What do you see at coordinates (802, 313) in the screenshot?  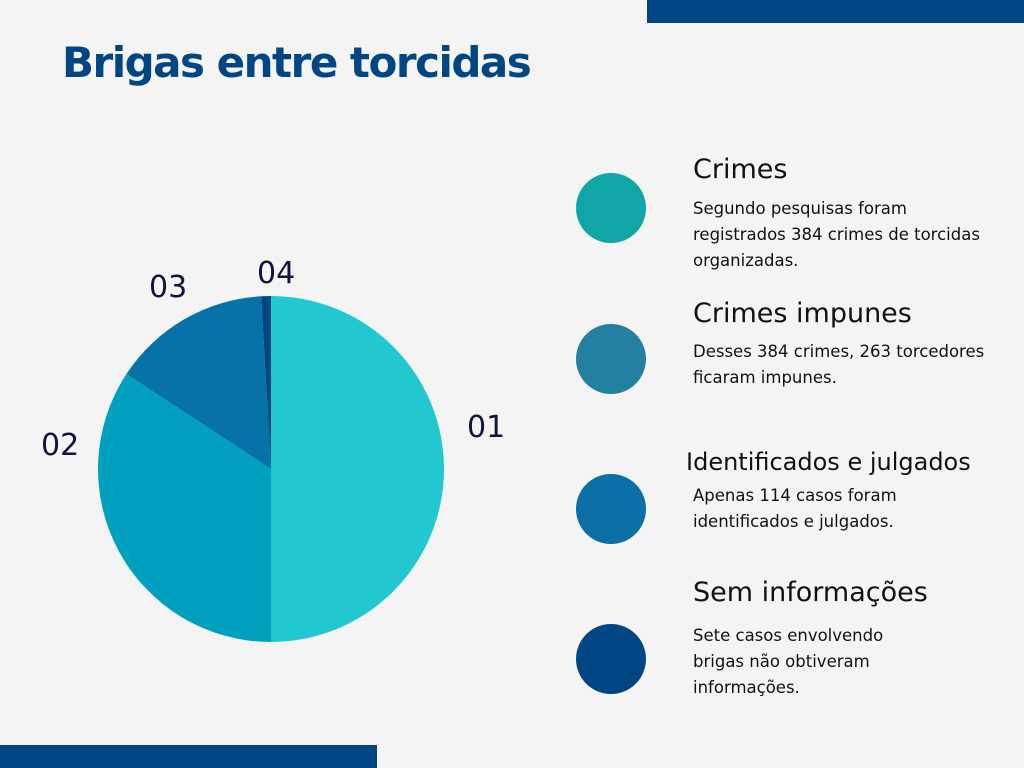 I see `legend-title-crimes-impunes: Crimes impunes` at bounding box center [802, 313].